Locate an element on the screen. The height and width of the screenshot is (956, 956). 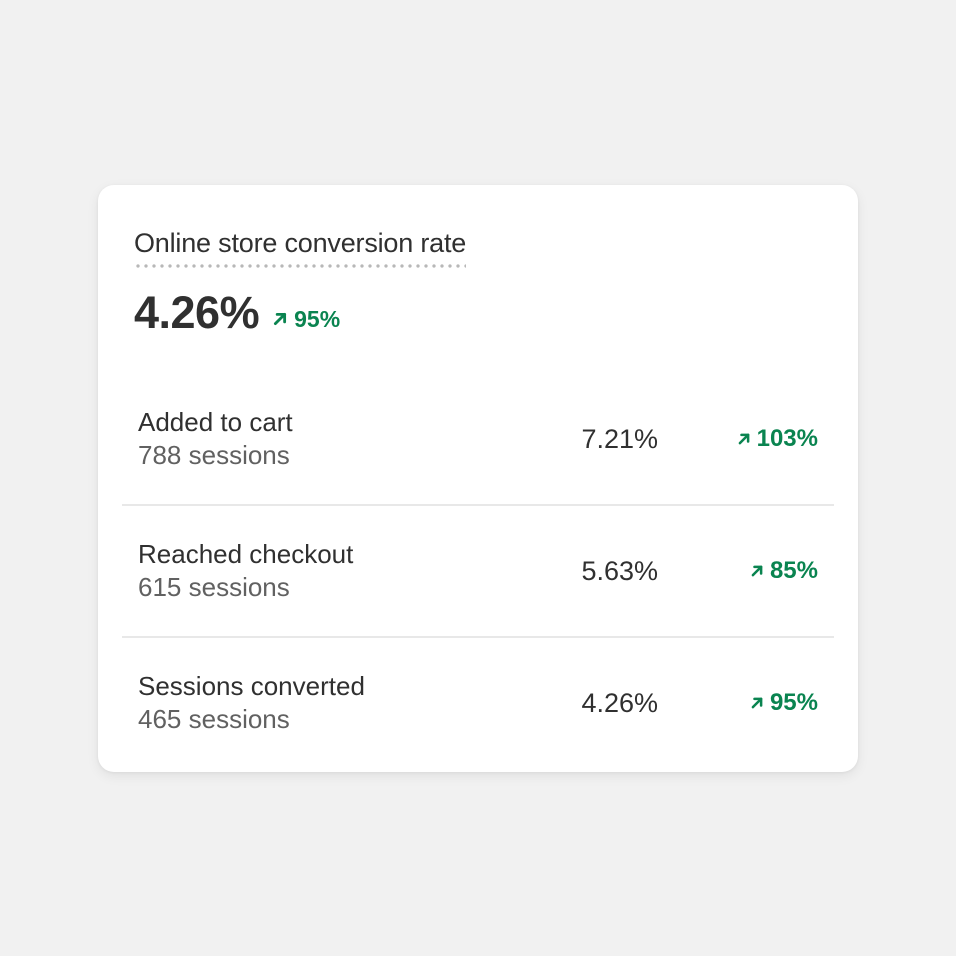
row-sessions: 465 sessions is located at coordinates (214, 719).